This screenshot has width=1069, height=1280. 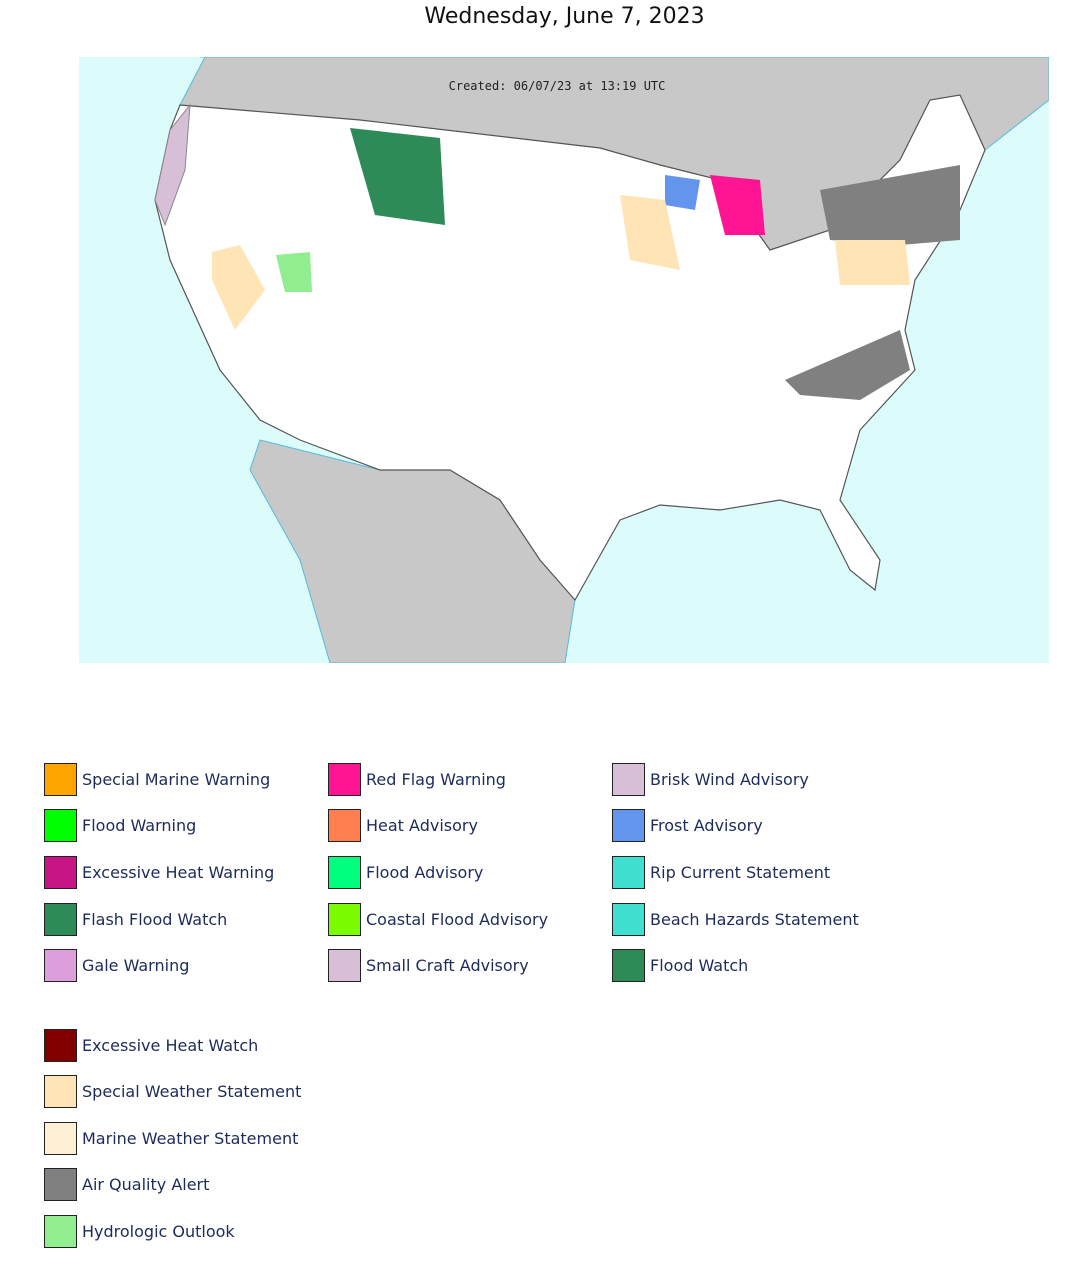 I want to click on legend-item: Flood Watch, so click(x=680, y=965).